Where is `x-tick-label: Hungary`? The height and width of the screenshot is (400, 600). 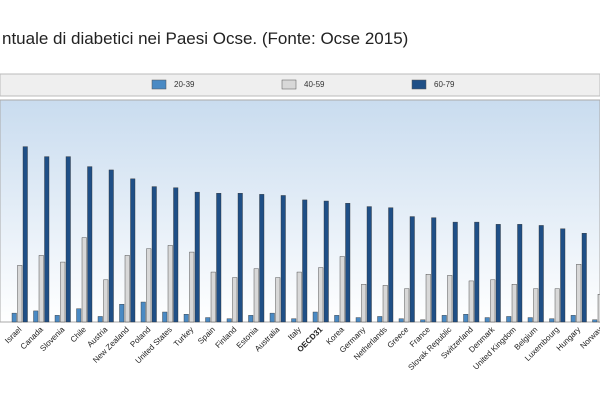 x-tick-label: Hungary is located at coordinates (569, 339).